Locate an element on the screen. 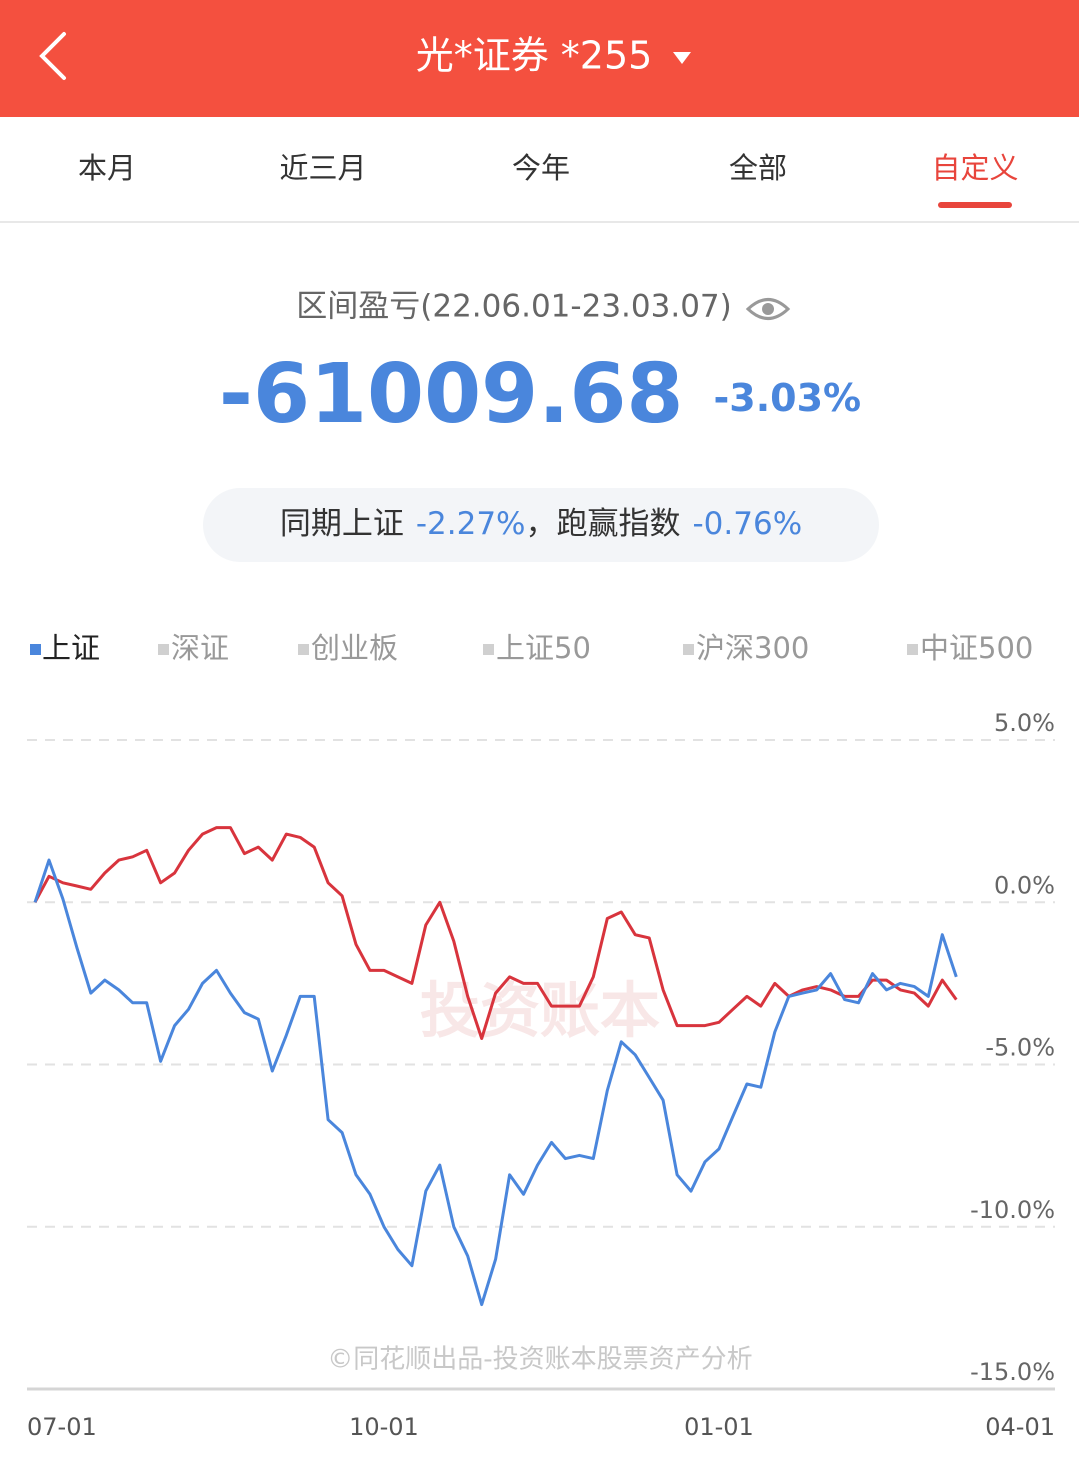 This screenshot has width=1079, height=1481. series-line is located at coordinates (495, 933).